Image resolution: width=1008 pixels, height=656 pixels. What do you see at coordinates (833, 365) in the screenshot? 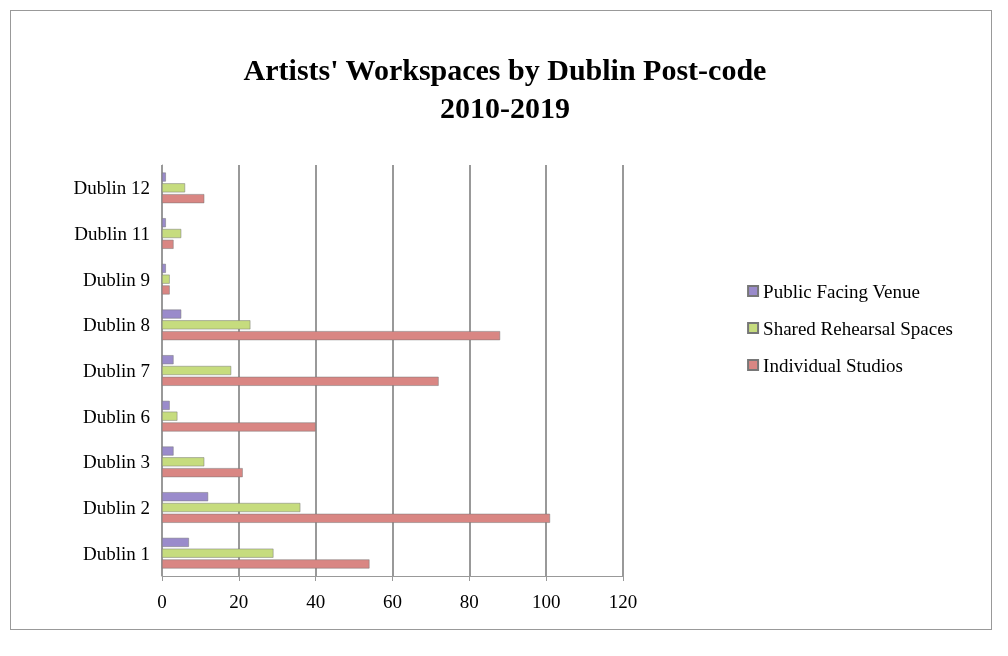
I see `legend-label: Individual Studios` at bounding box center [833, 365].